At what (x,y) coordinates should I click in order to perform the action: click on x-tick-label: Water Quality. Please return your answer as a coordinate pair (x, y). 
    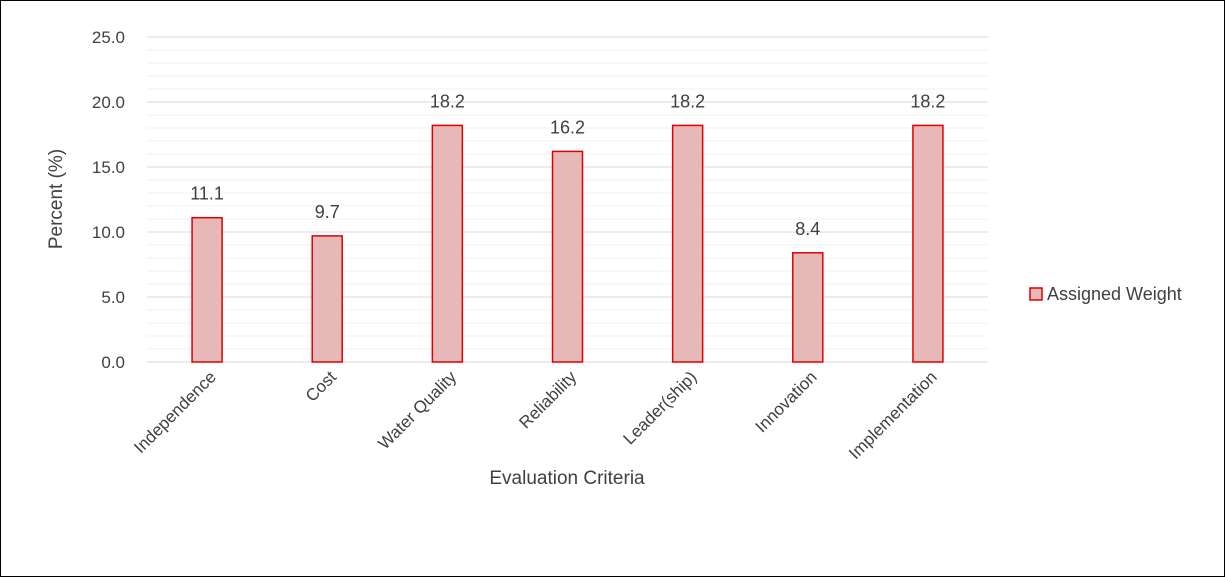
    Looking at the image, I should click on (417, 410).